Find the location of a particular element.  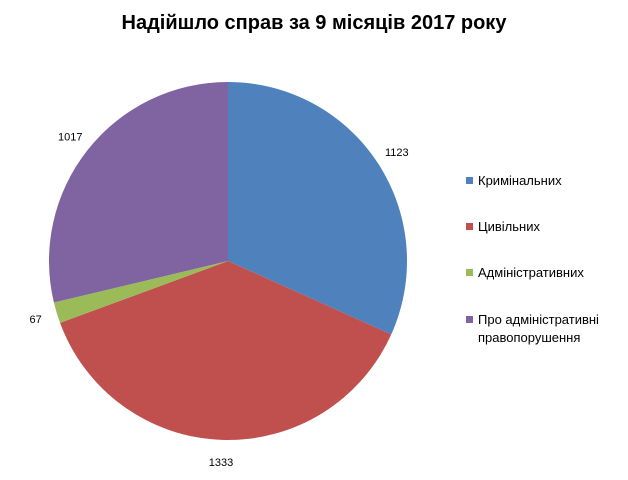

legend-label: Кримінальних is located at coordinates (520, 180).